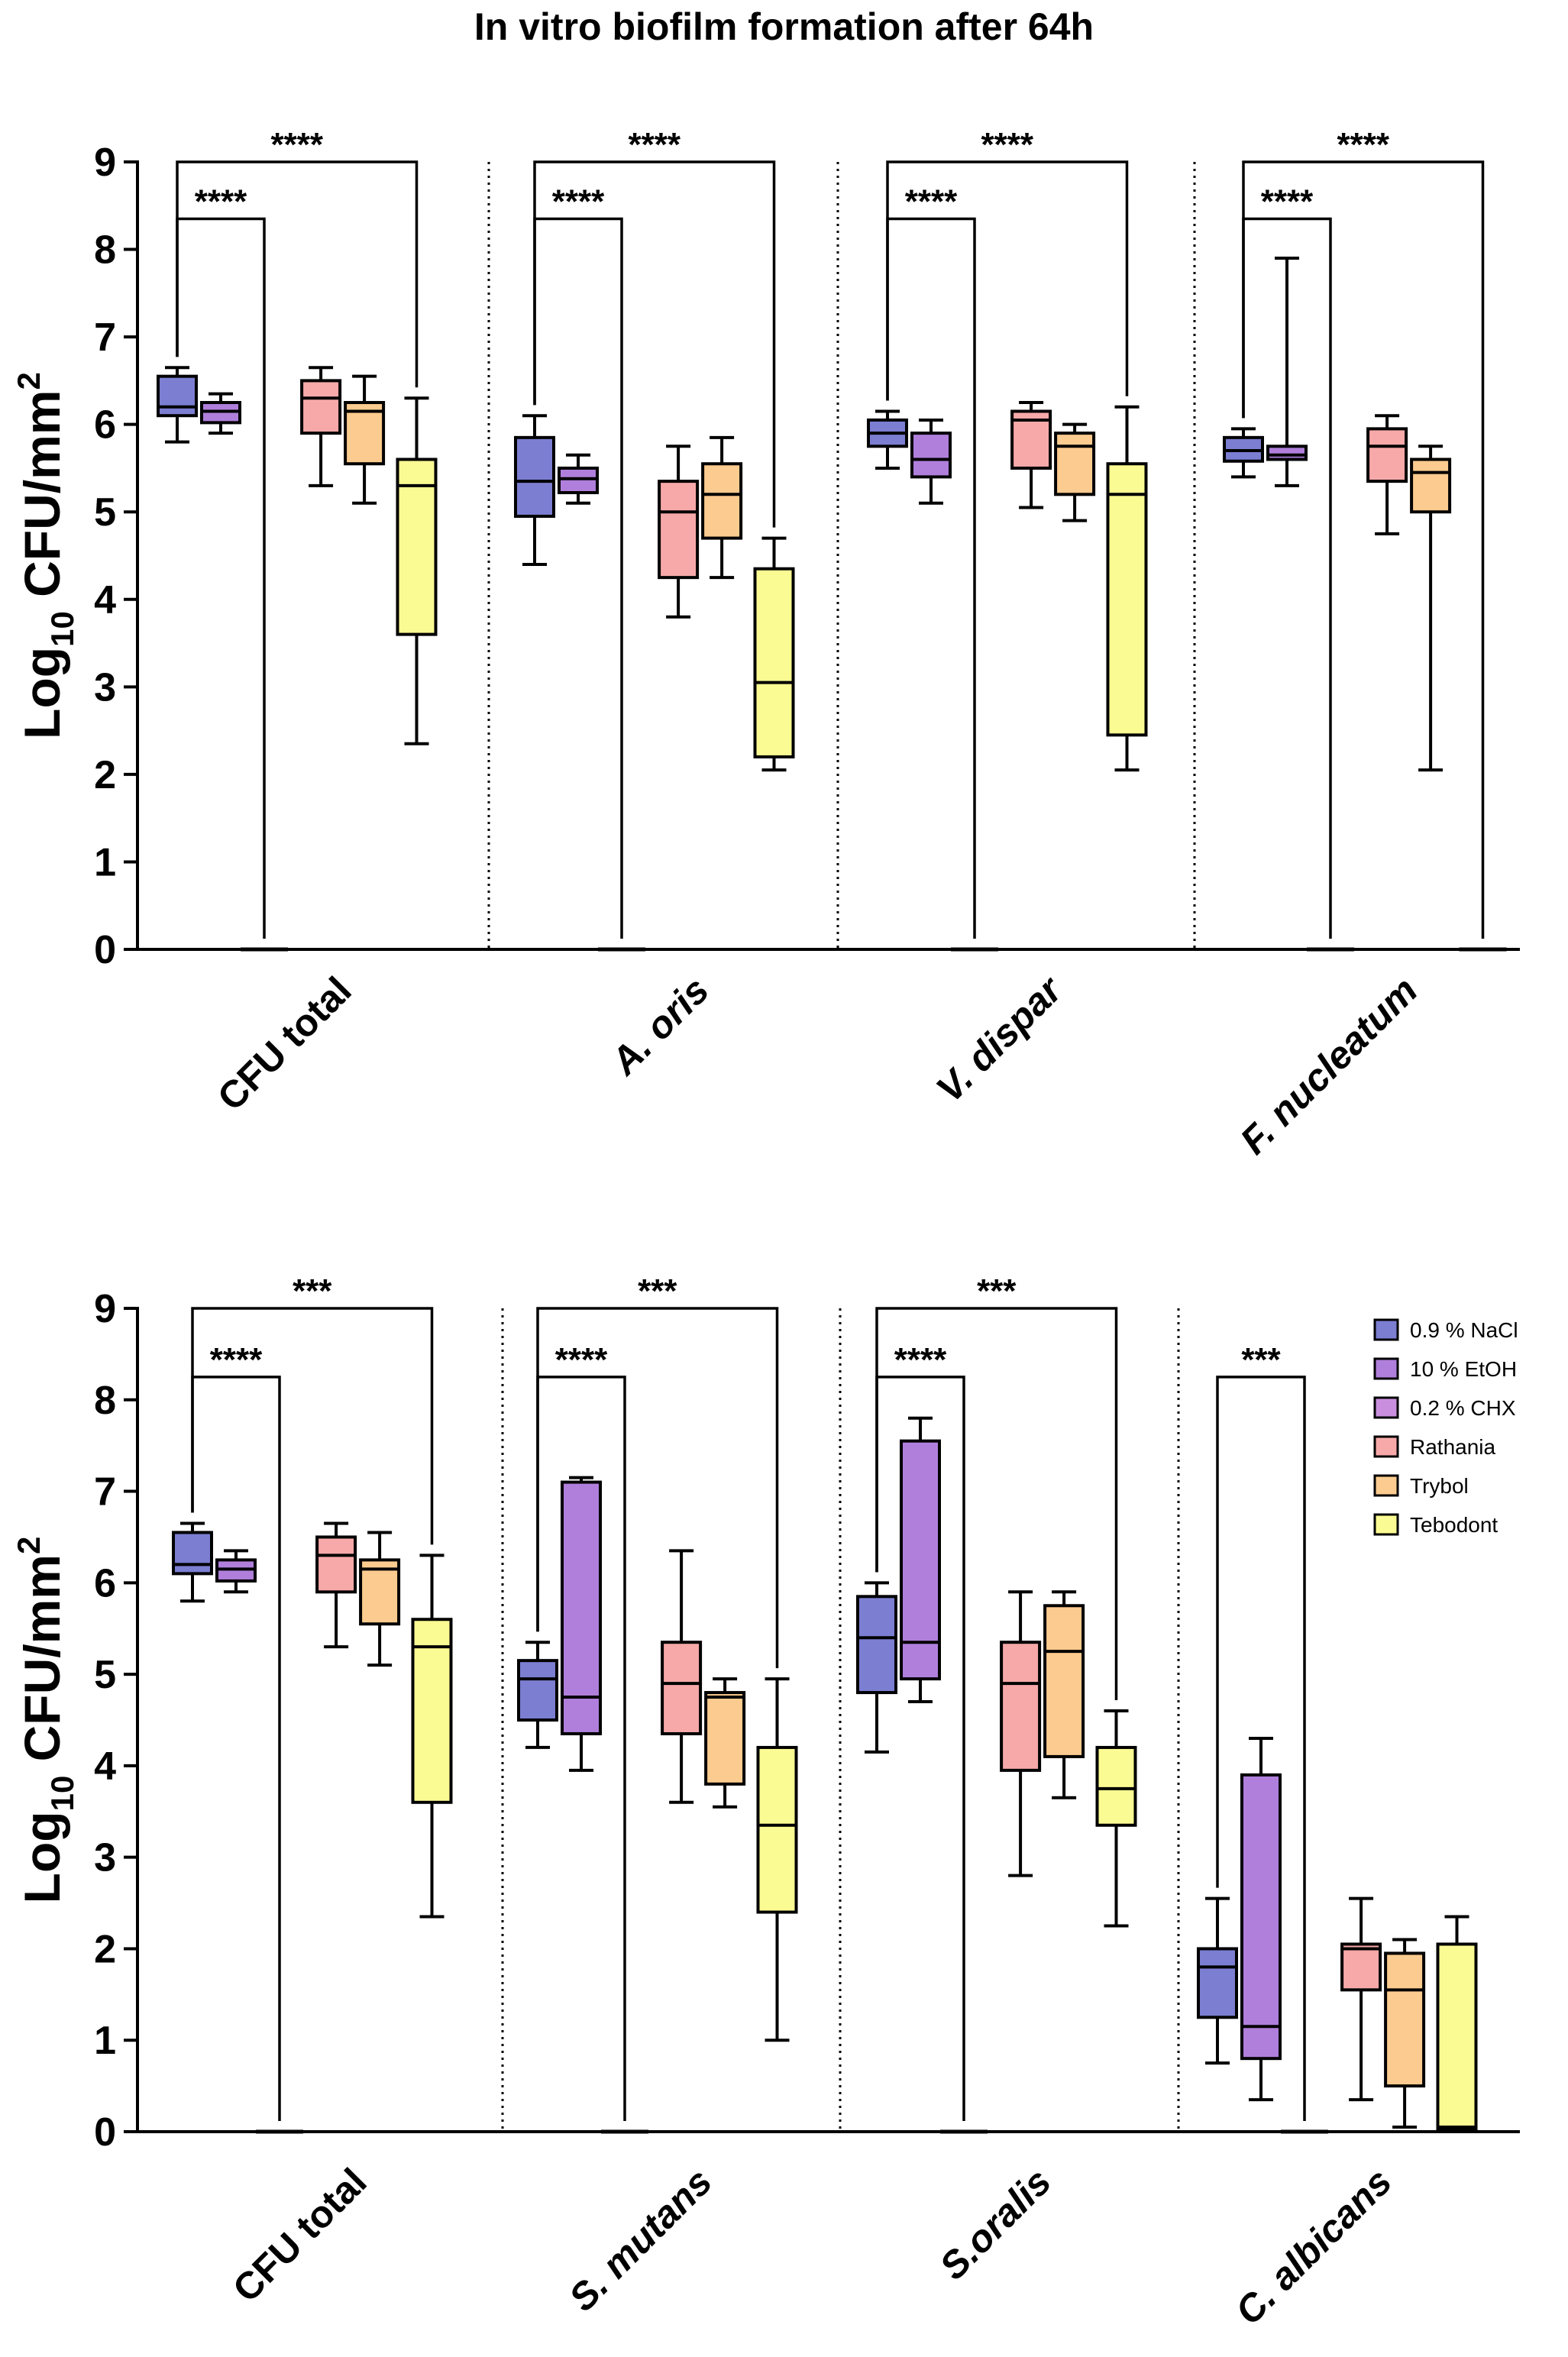 This screenshot has height=2357, width=1568. What do you see at coordinates (1464, 1330) in the screenshot?
I see `legend-label: 0.9 % NaCl` at bounding box center [1464, 1330].